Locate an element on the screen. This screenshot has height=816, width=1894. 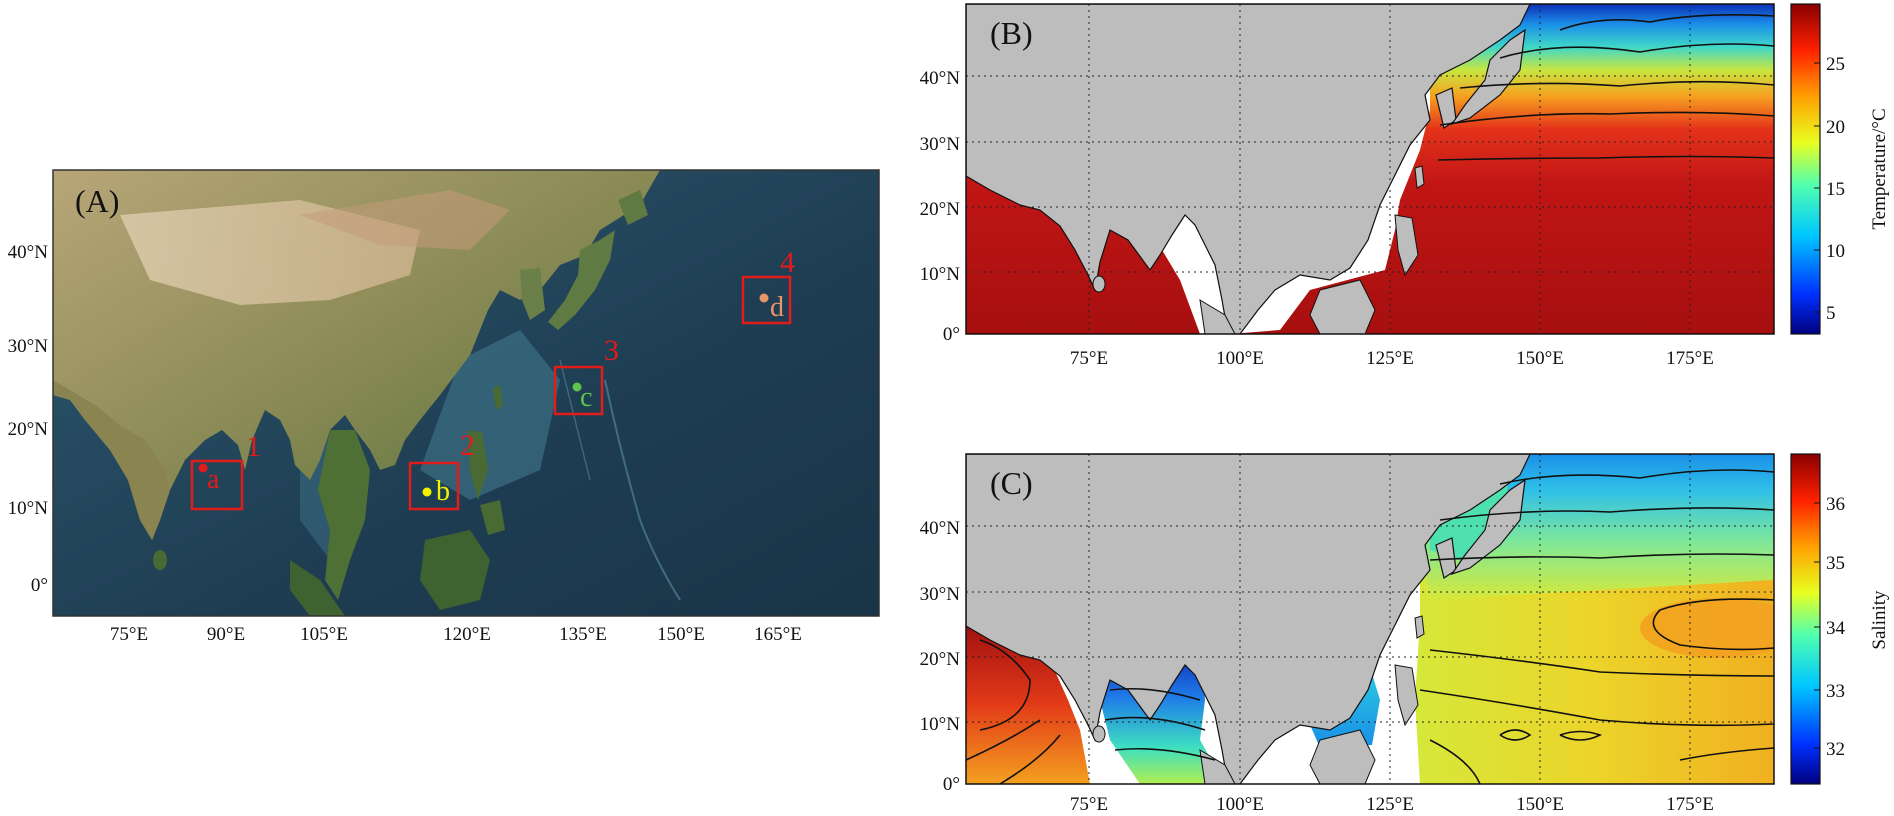
panel-a-xtick: 165°E is located at coordinates (778, 634).